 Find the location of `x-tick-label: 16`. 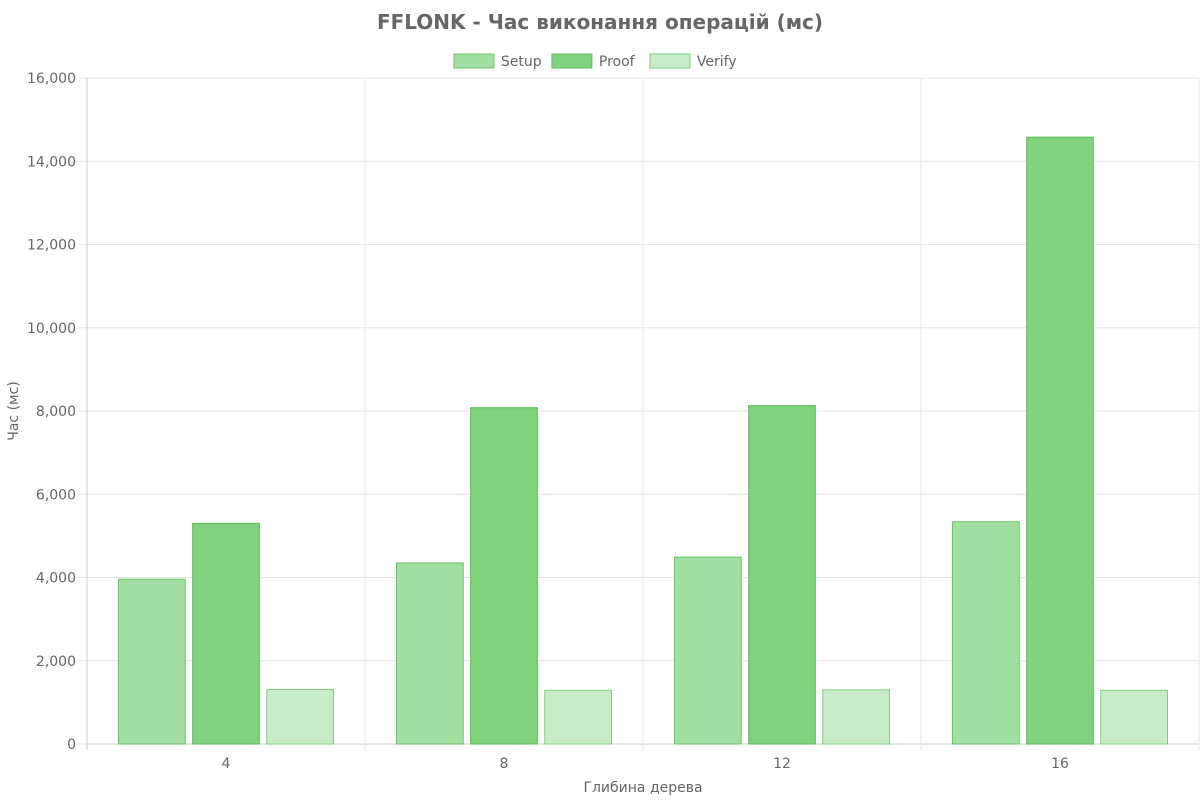

x-tick-label: 16 is located at coordinates (1060, 764).